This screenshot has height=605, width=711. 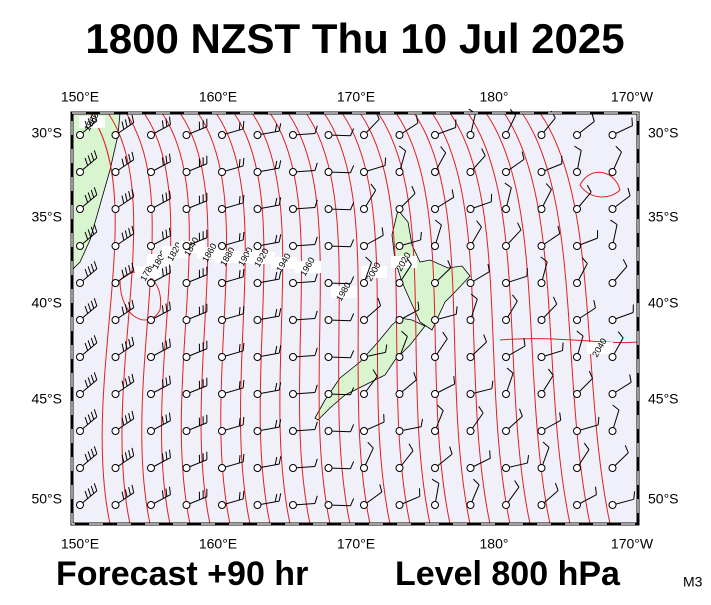 What do you see at coordinates (80, 544) in the screenshot?
I see `lon-label: 150°E` at bounding box center [80, 544].